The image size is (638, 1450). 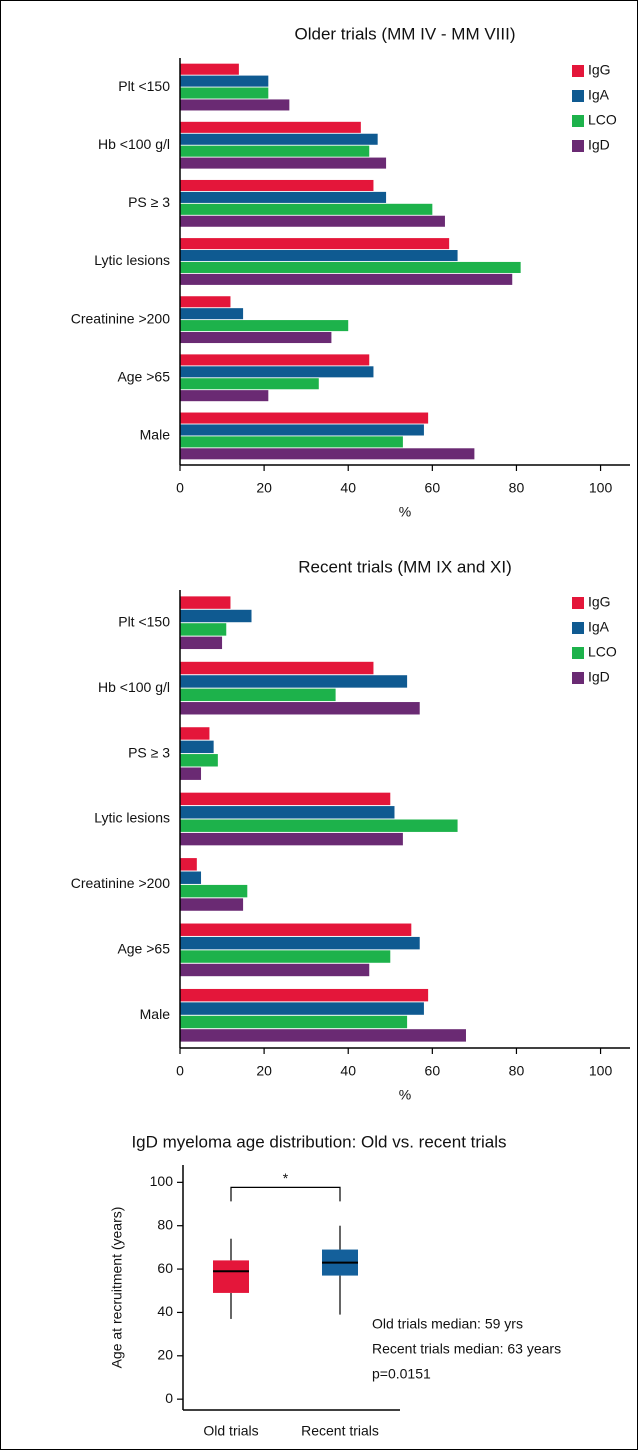 What do you see at coordinates (155, 1014) in the screenshot?
I see `y-tick-label: Male` at bounding box center [155, 1014].